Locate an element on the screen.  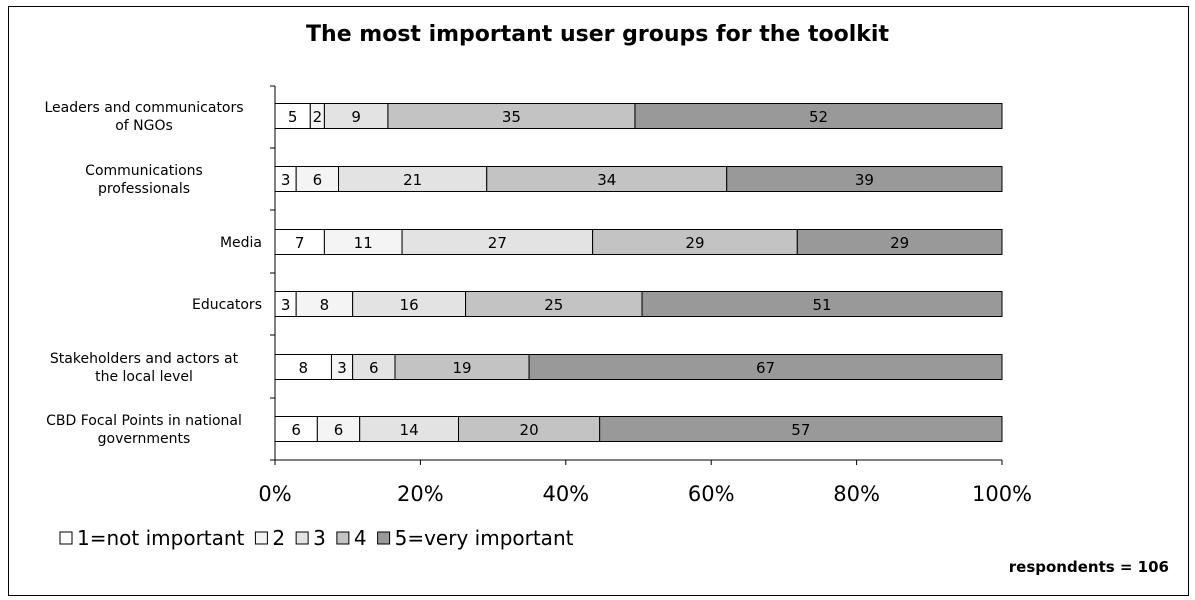
data-label-1-1: 6 is located at coordinates (318, 180).